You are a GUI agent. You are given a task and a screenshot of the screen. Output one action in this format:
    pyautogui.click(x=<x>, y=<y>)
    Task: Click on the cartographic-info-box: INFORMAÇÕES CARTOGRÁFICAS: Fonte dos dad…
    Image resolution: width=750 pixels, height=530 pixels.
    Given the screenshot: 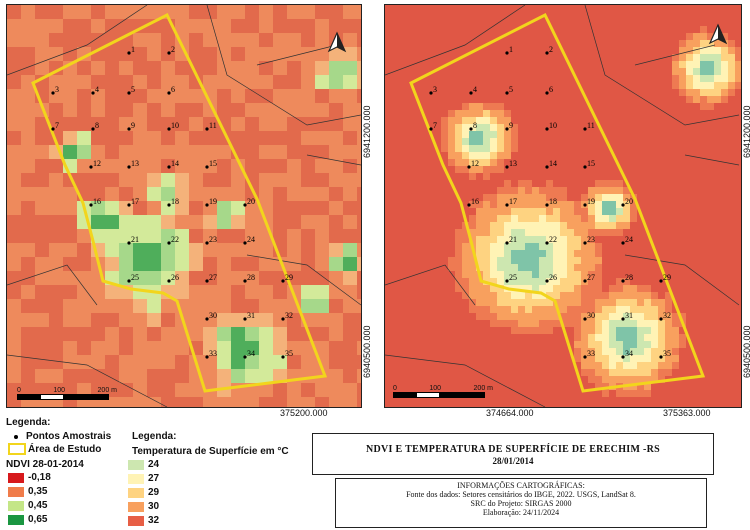 What is the action you would take?
    pyautogui.click(x=521, y=503)
    